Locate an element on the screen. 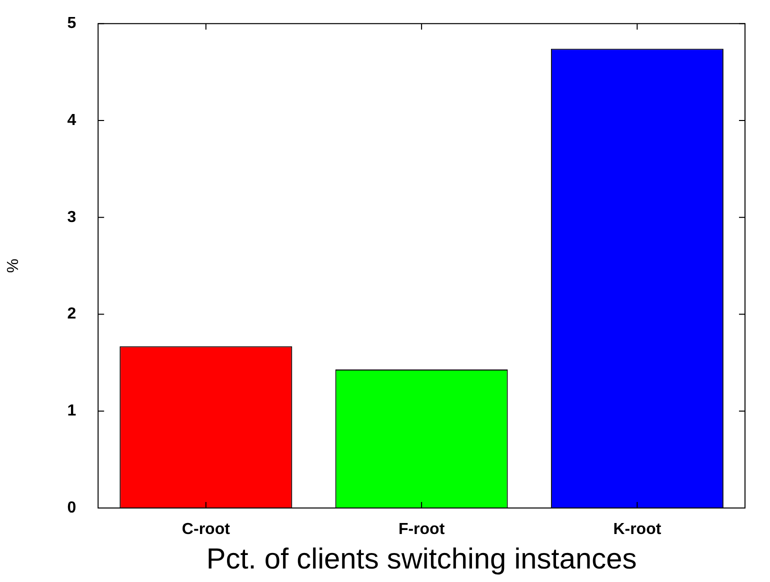  x-tick-label: C-root is located at coordinates (206, 529).